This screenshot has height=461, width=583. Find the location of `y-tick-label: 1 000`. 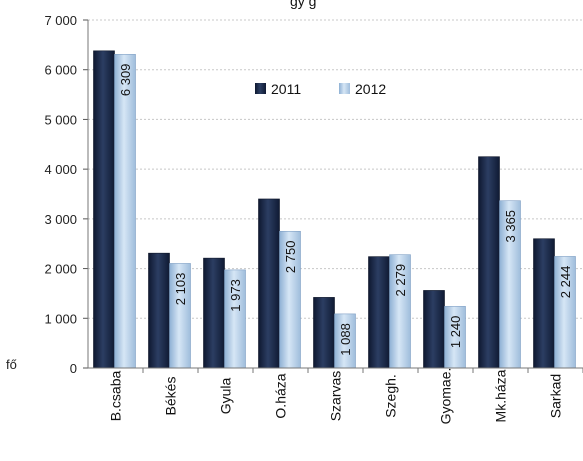

y-tick-label: 1 000 is located at coordinates (60, 318).